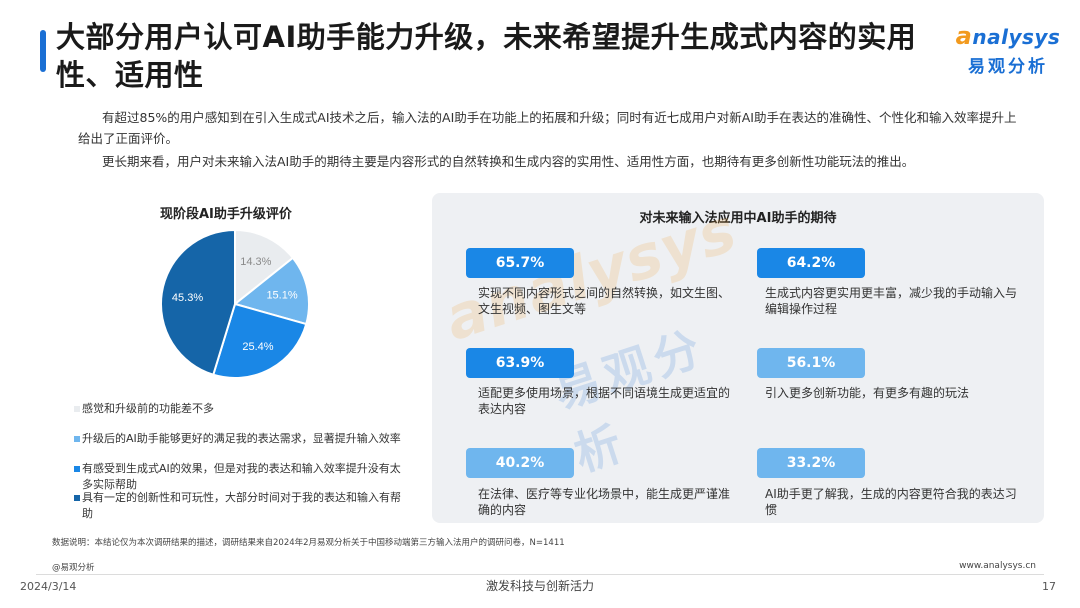  What do you see at coordinates (891, 502) in the screenshot?
I see `expectation-text-6: AI助手更了解我，生成的内容更符合我的表达习惯` at bounding box center [891, 502].